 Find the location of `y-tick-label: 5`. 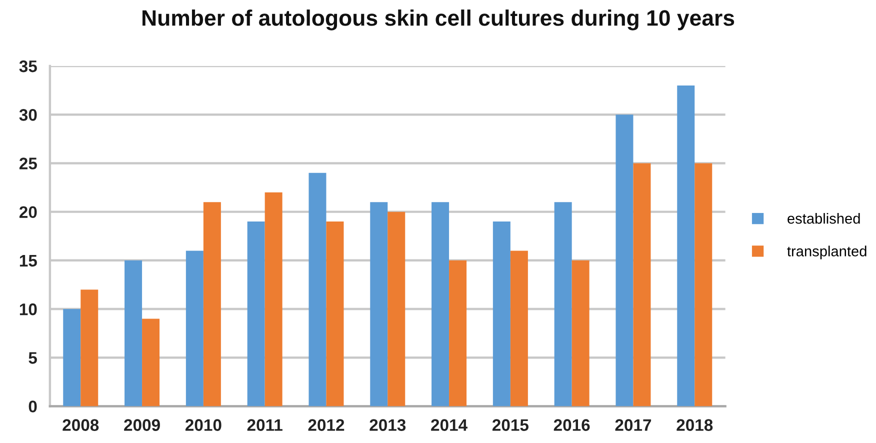

y-tick-label: 5 is located at coordinates (32, 358).